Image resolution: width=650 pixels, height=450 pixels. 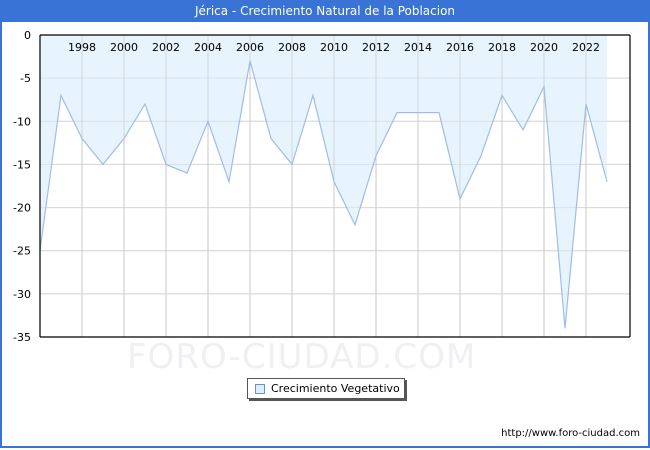 What do you see at coordinates (292, 47) in the screenshot?
I see `x-tick-label: 2008` at bounding box center [292, 47].